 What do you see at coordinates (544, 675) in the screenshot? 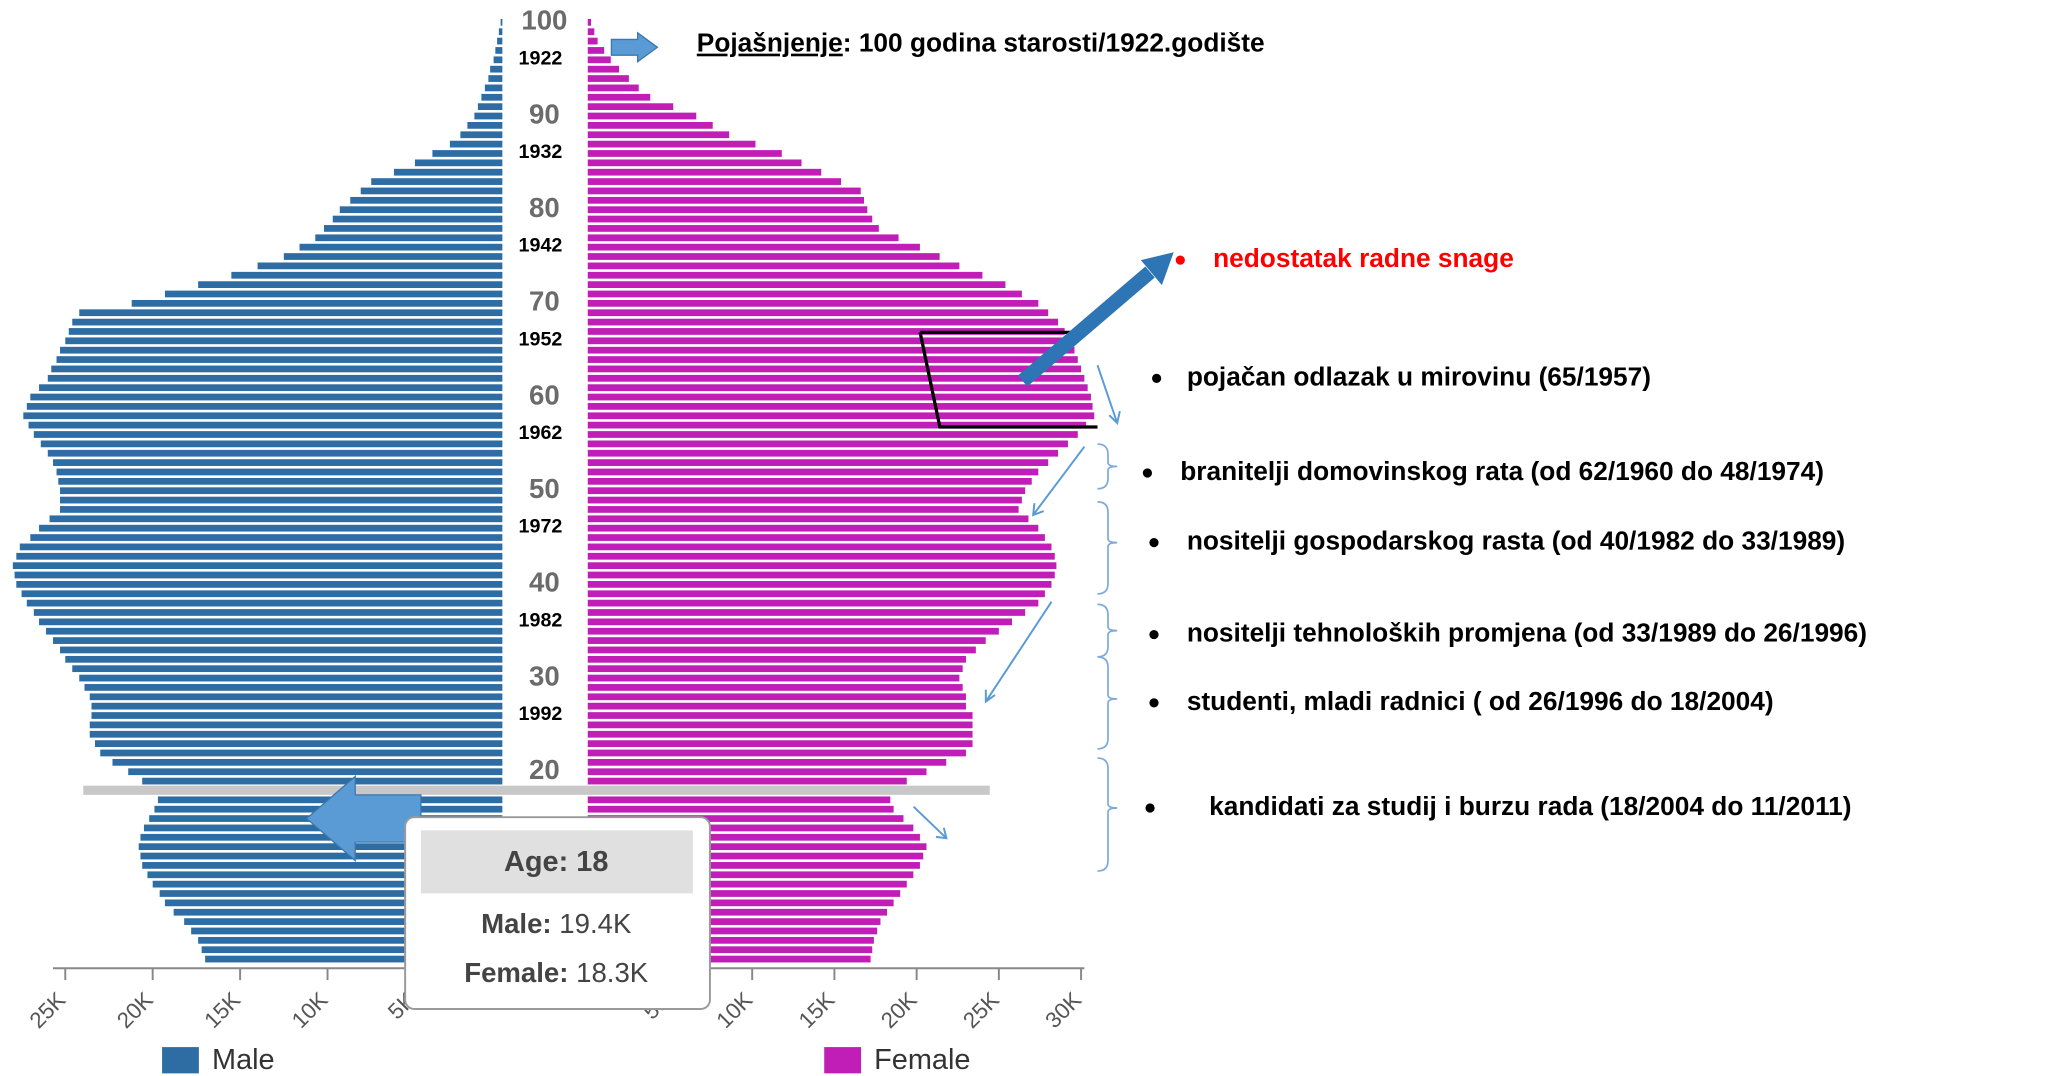
I see `y-tick-label: 30` at bounding box center [544, 675].